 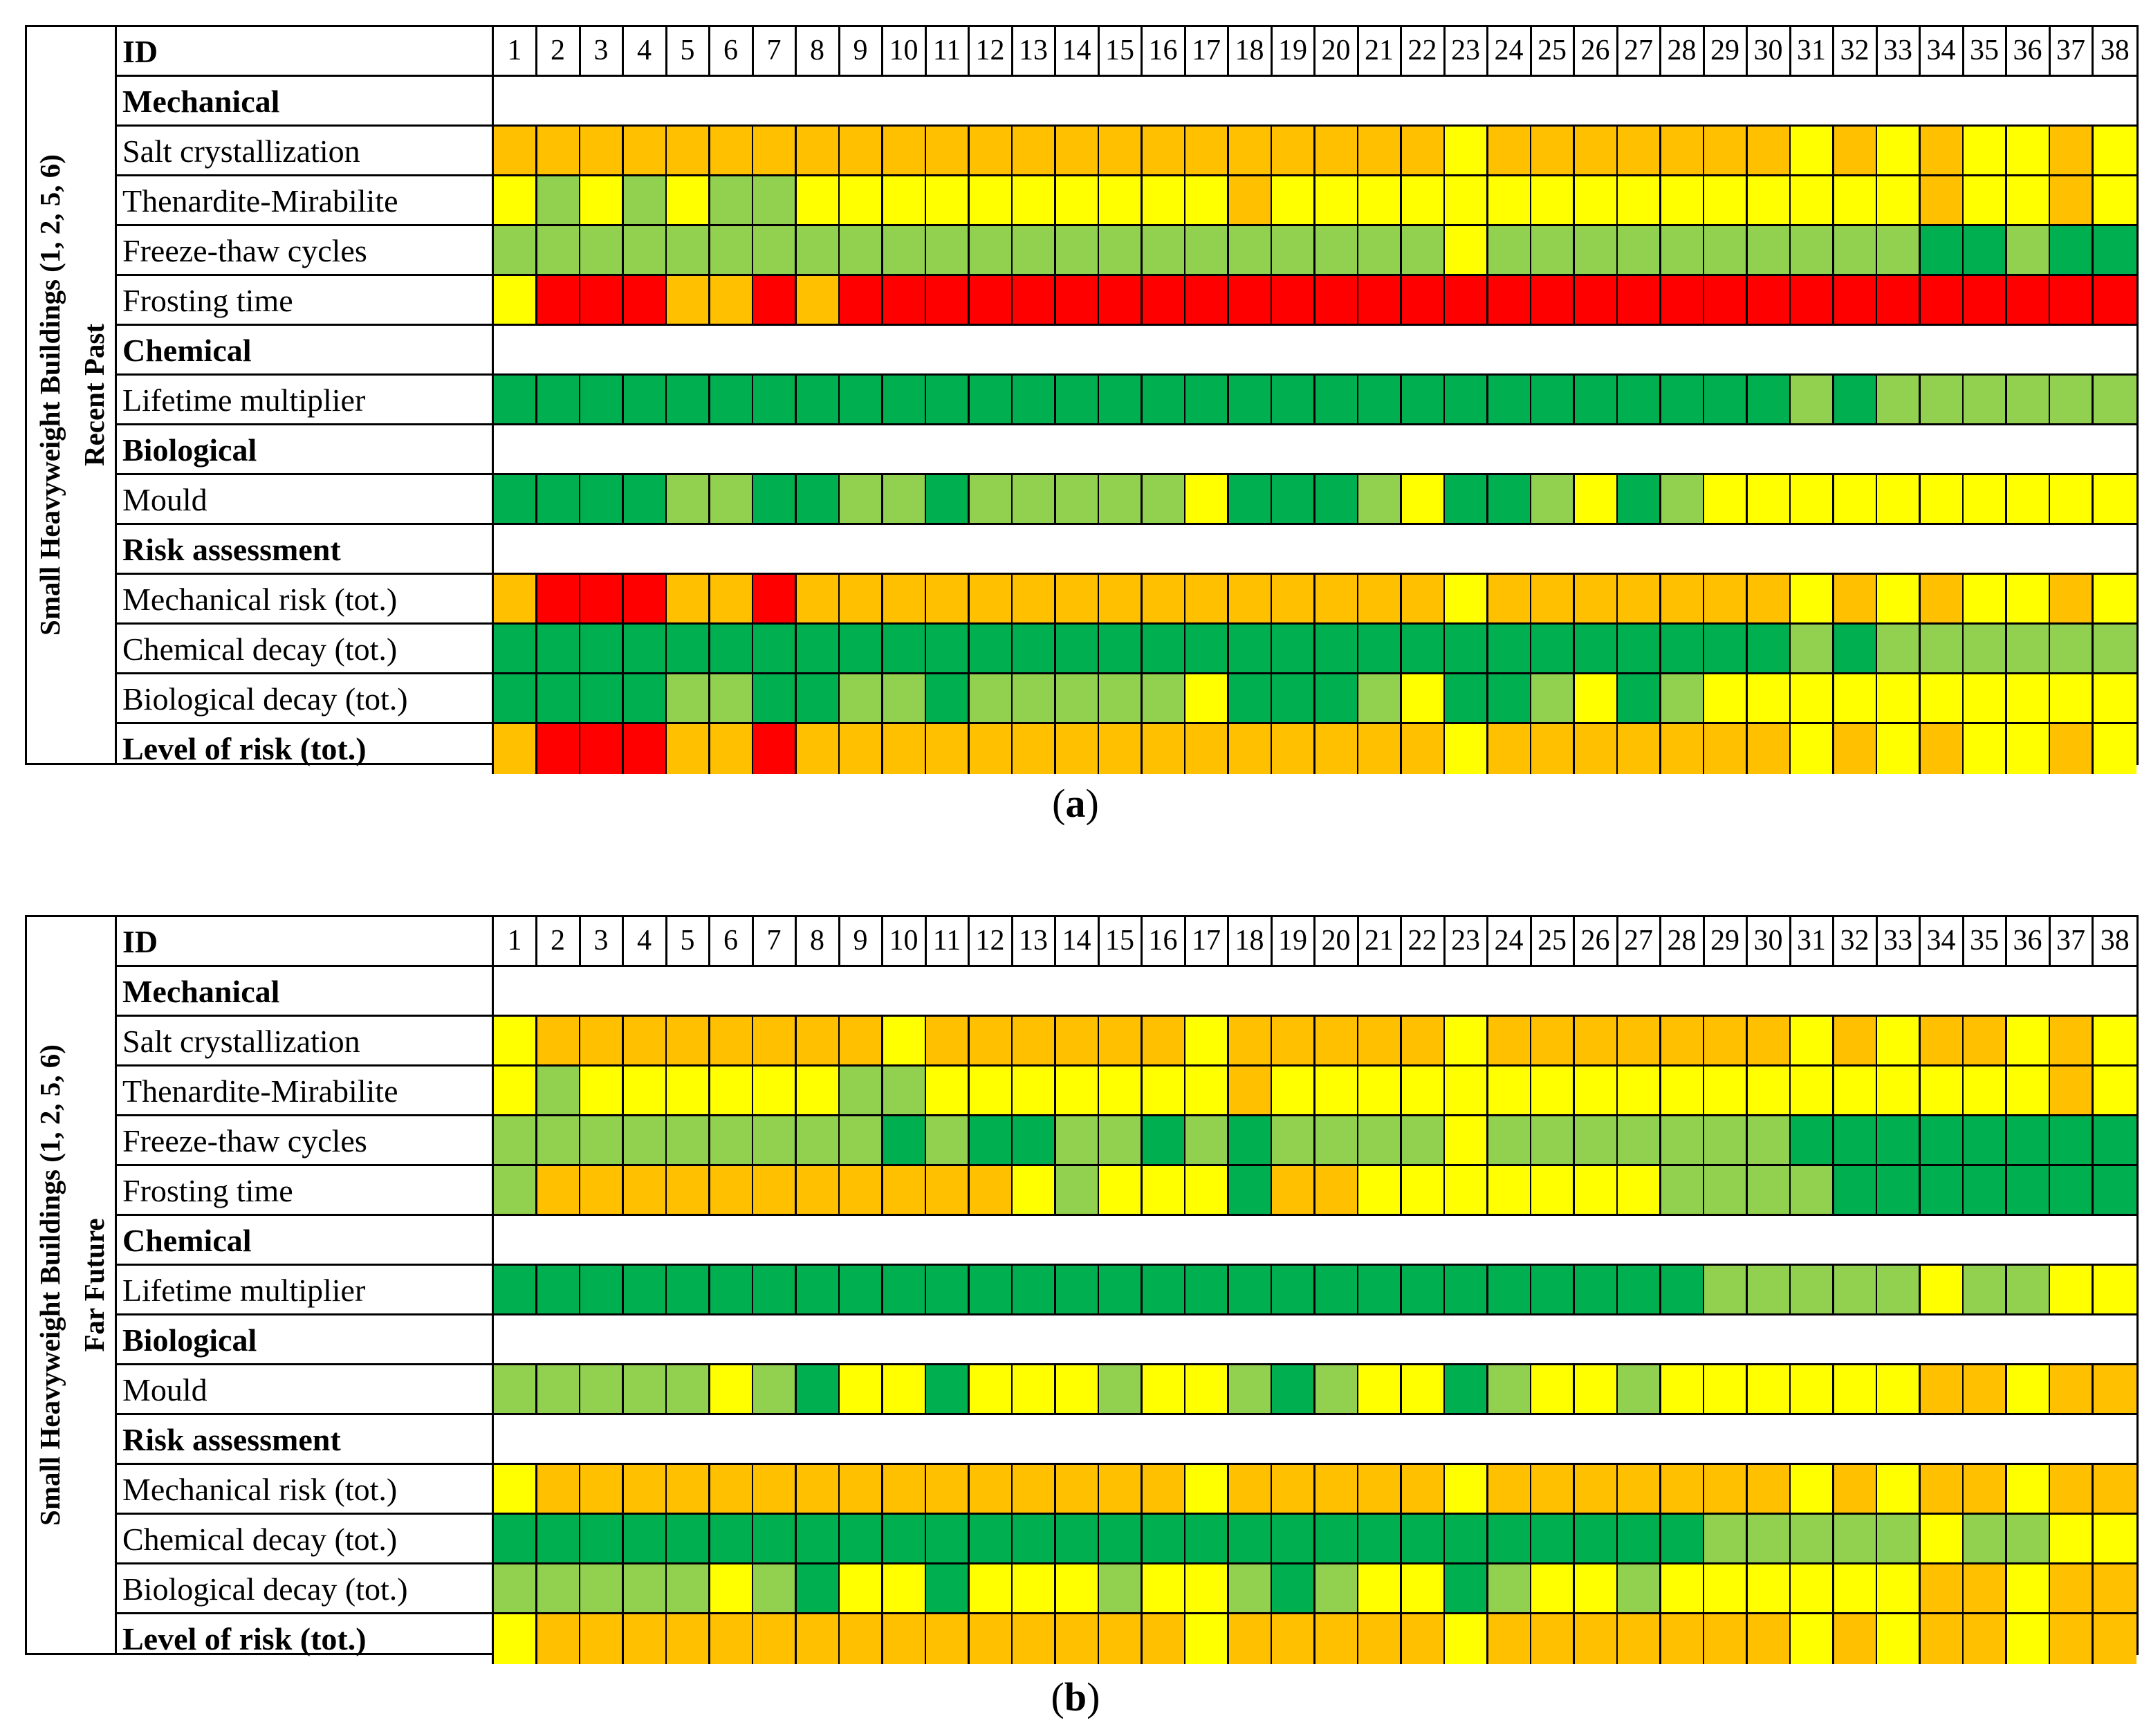 What do you see at coordinates (1466, 942) in the screenshot?
I see `id-cell: 23` at bounding box center [1466, 942].